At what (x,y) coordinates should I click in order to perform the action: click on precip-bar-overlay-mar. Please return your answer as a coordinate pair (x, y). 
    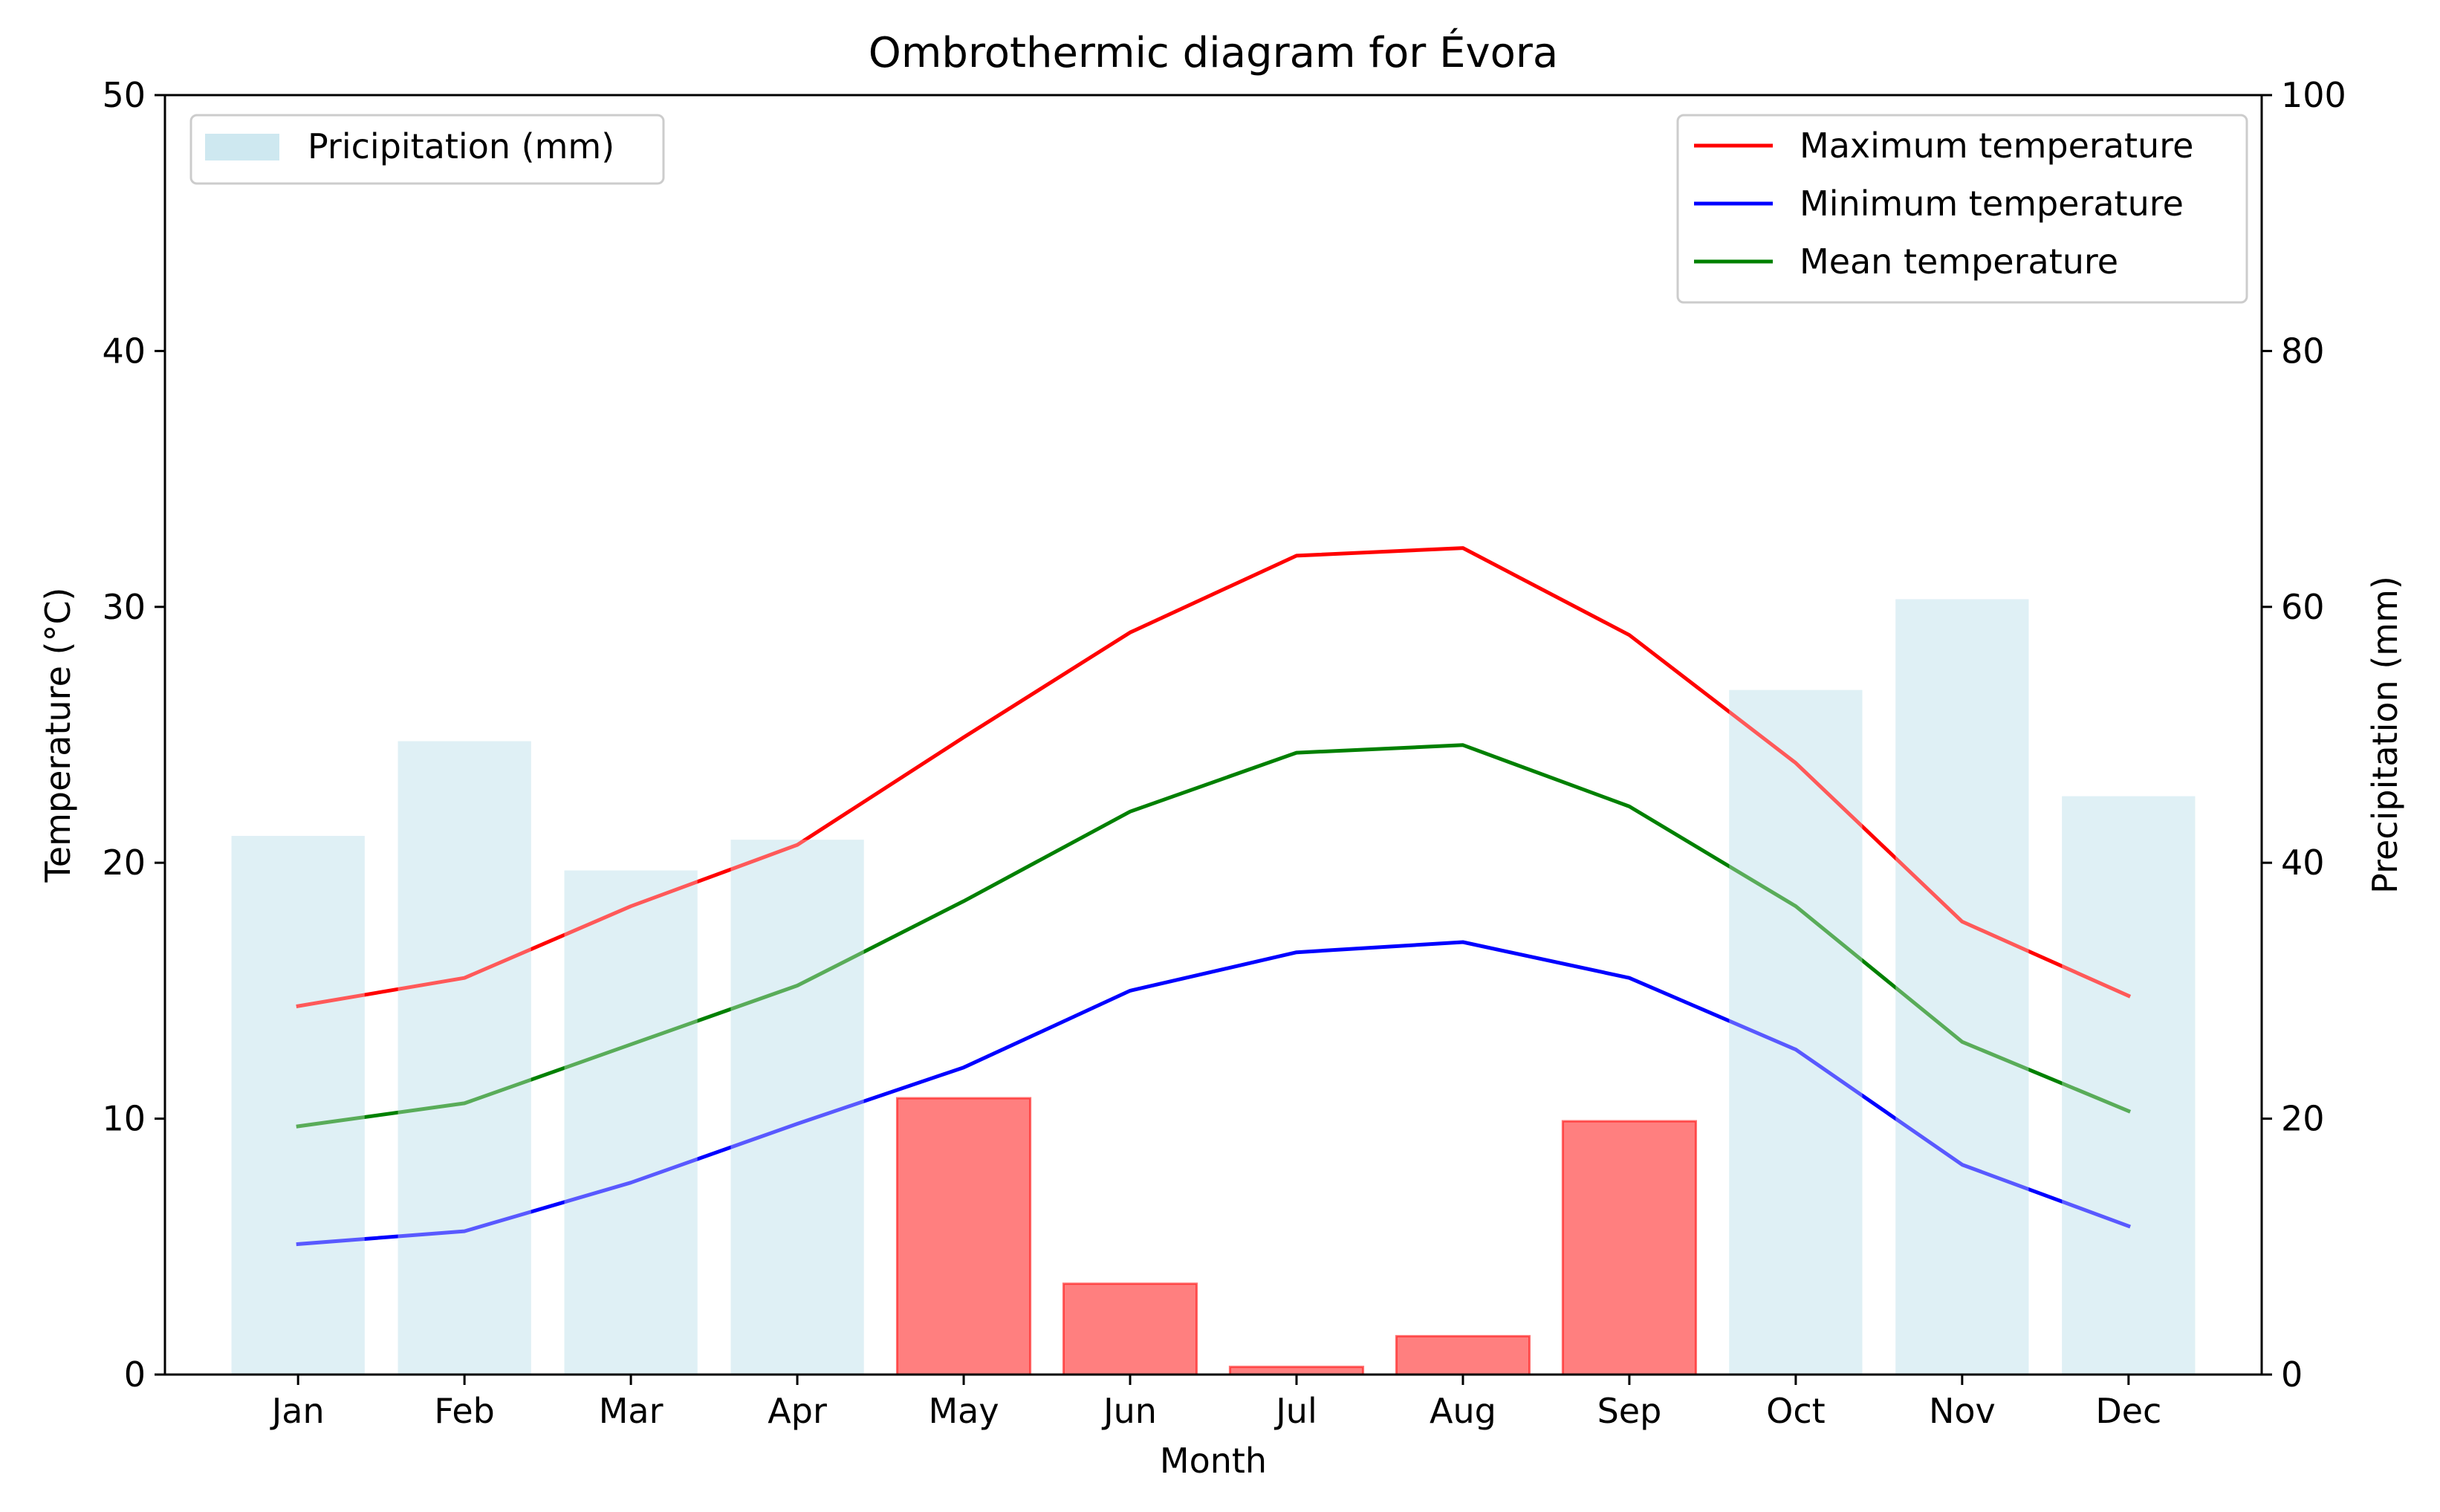
    Looking at the image, I should click on (631, 1122).